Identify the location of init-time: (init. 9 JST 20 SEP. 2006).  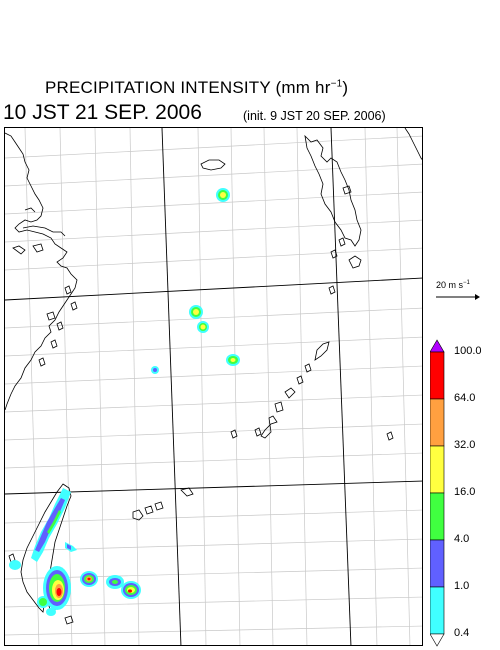
(314, 116).